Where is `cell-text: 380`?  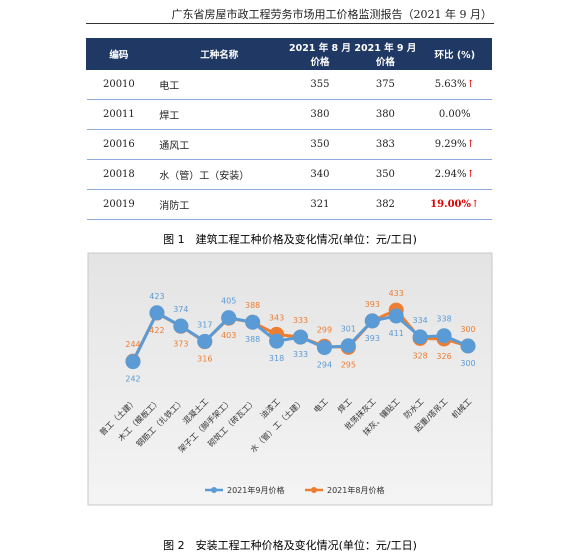 cell-text: 380 is located at coordinates (320, 114).